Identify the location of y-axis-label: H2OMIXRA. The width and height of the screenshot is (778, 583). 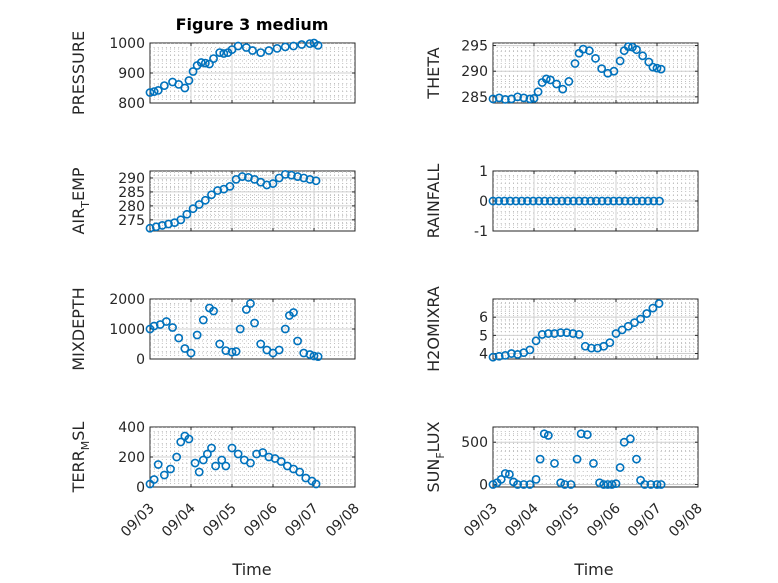
(433, 329).